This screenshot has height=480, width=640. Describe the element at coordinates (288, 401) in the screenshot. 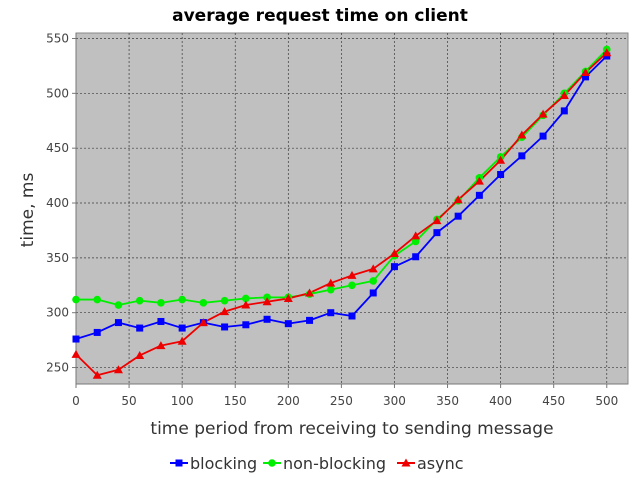

I see `x-tick-label: 200` at that location.